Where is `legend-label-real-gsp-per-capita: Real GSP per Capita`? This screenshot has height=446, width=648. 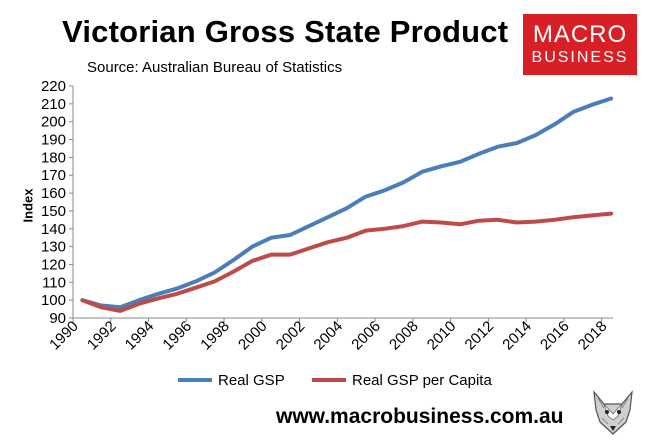 legend-label-real-gsp-per-capita: Real GSP per Capita is located at coordinates (422, 380).